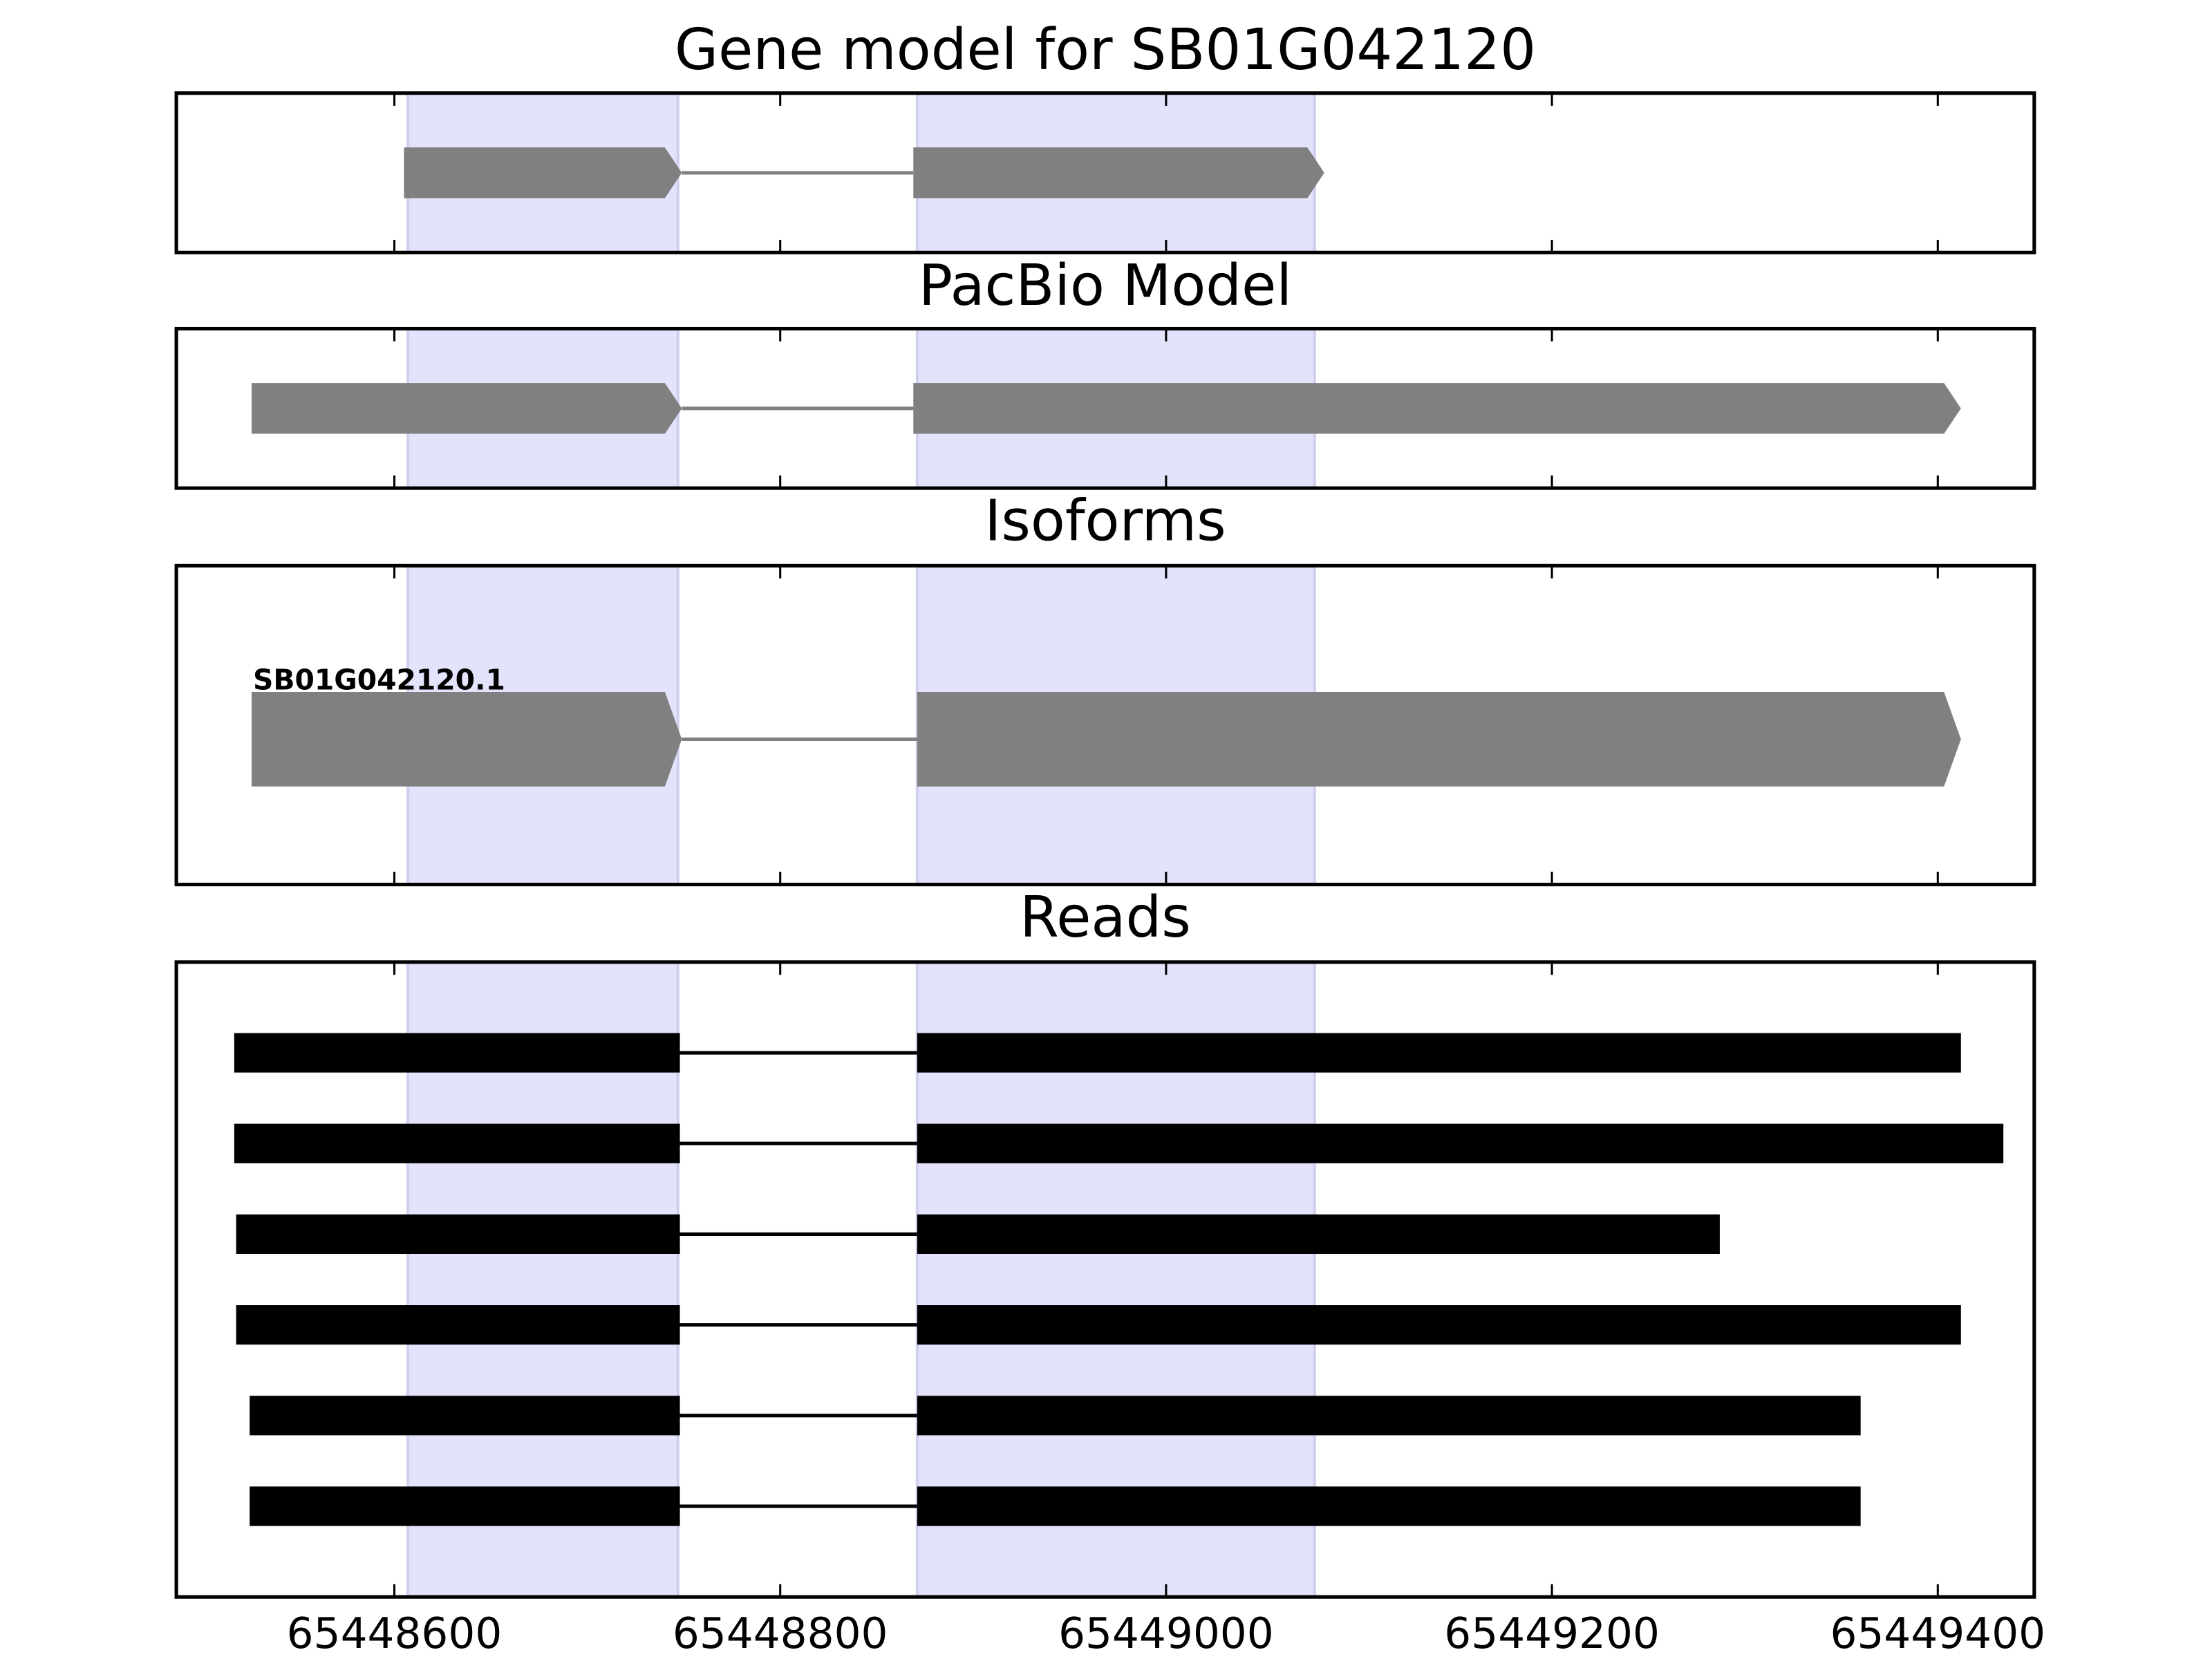 This screenshot has height=1659, width=2212. I want to click on panel-title: PacBio Model, so click(1105, 286).